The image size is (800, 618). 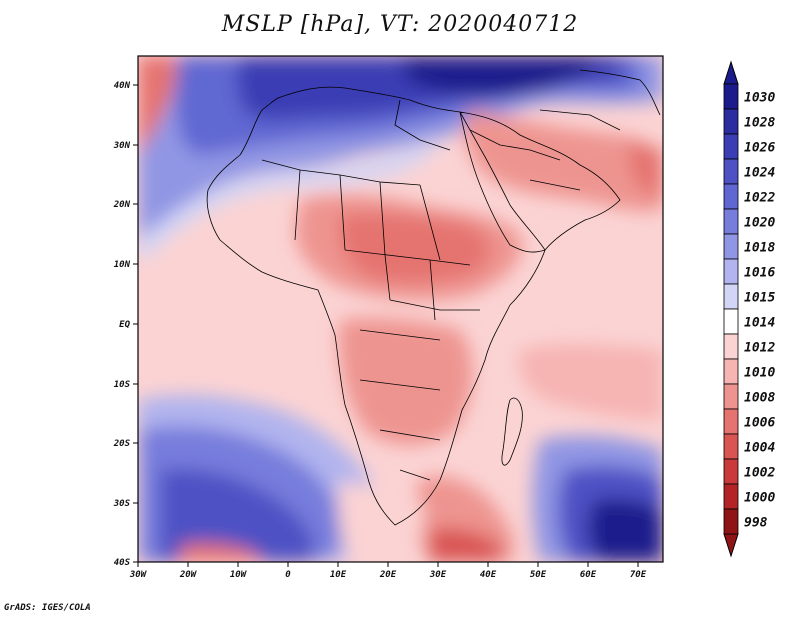 What do you see at coordinates (756, 523) in the screenshot?
I see `colorbar-label: 998` at bounding box center [756, 523].